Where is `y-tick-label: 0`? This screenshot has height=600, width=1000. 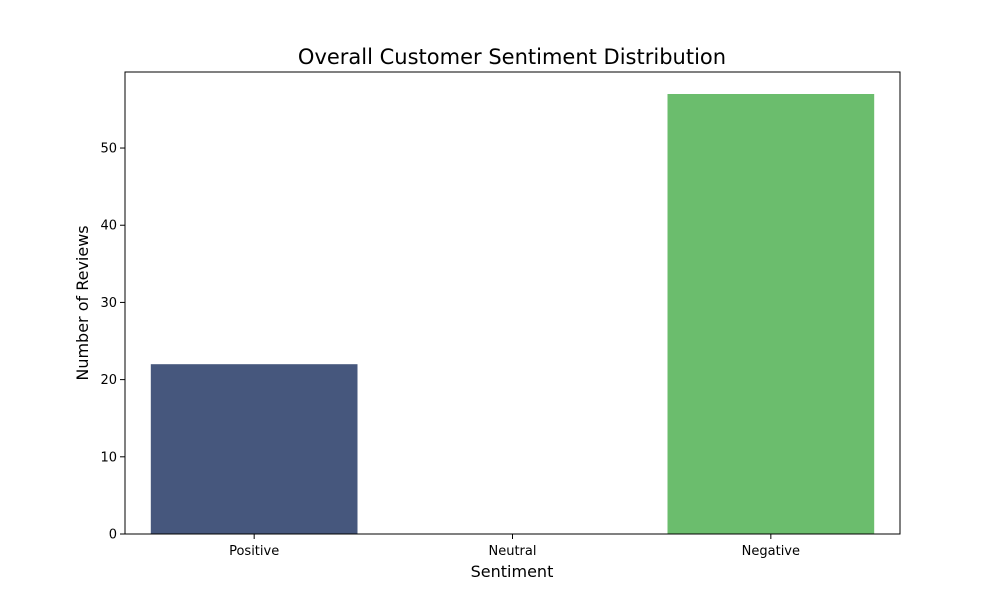 y-tick-label: 0 is located at coordinates (113, 535).